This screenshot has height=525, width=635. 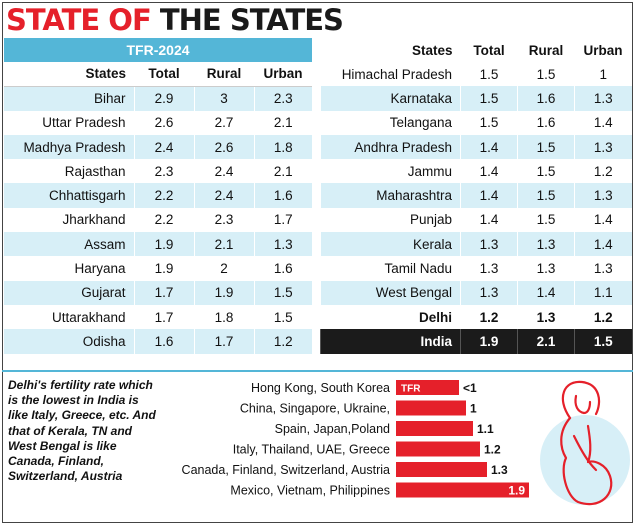 What do you see at coordinates (95, 171) in the screenshot?
I see `state-name-cell: Rajasthan` at bounding box center [95, 171].